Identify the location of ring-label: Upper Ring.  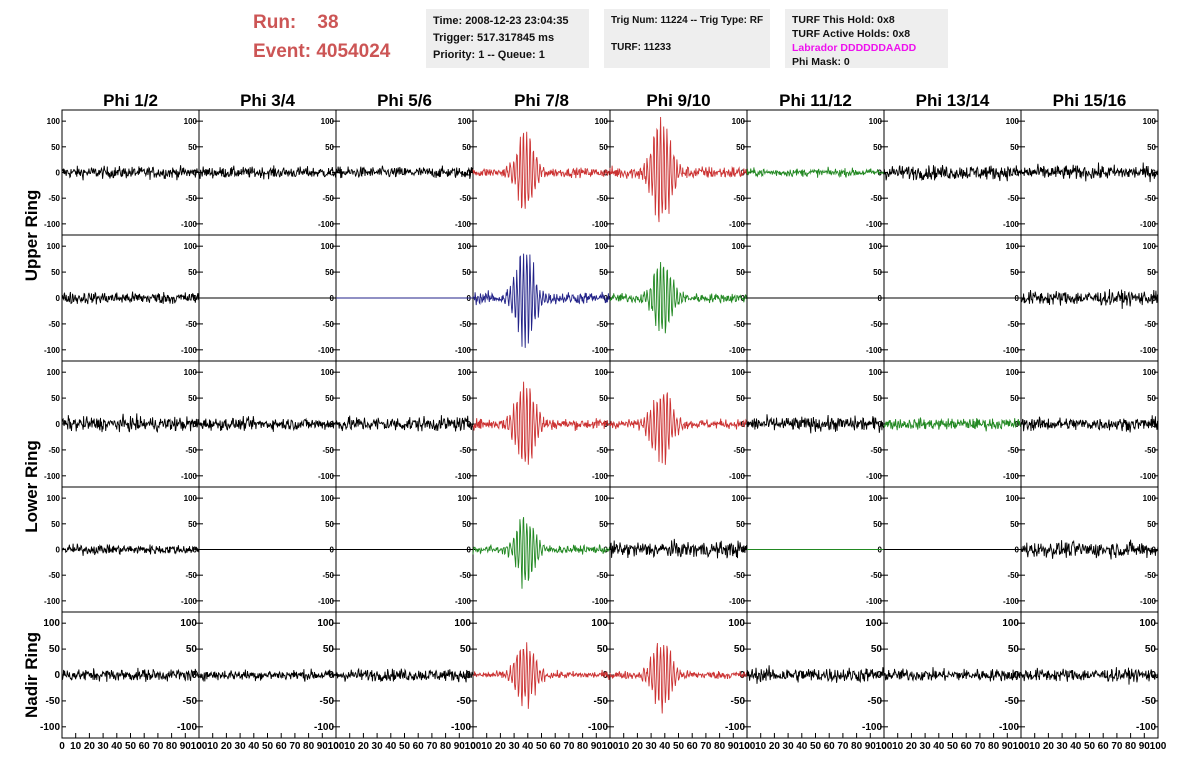
(31, 236).